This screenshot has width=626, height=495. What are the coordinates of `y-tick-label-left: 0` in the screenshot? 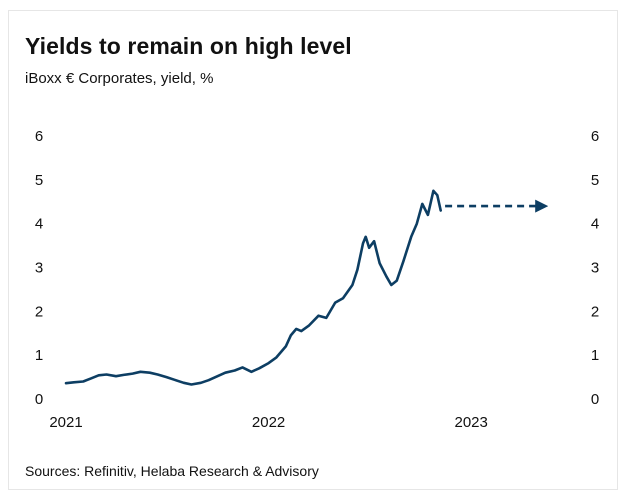 It's located at (39, 399).